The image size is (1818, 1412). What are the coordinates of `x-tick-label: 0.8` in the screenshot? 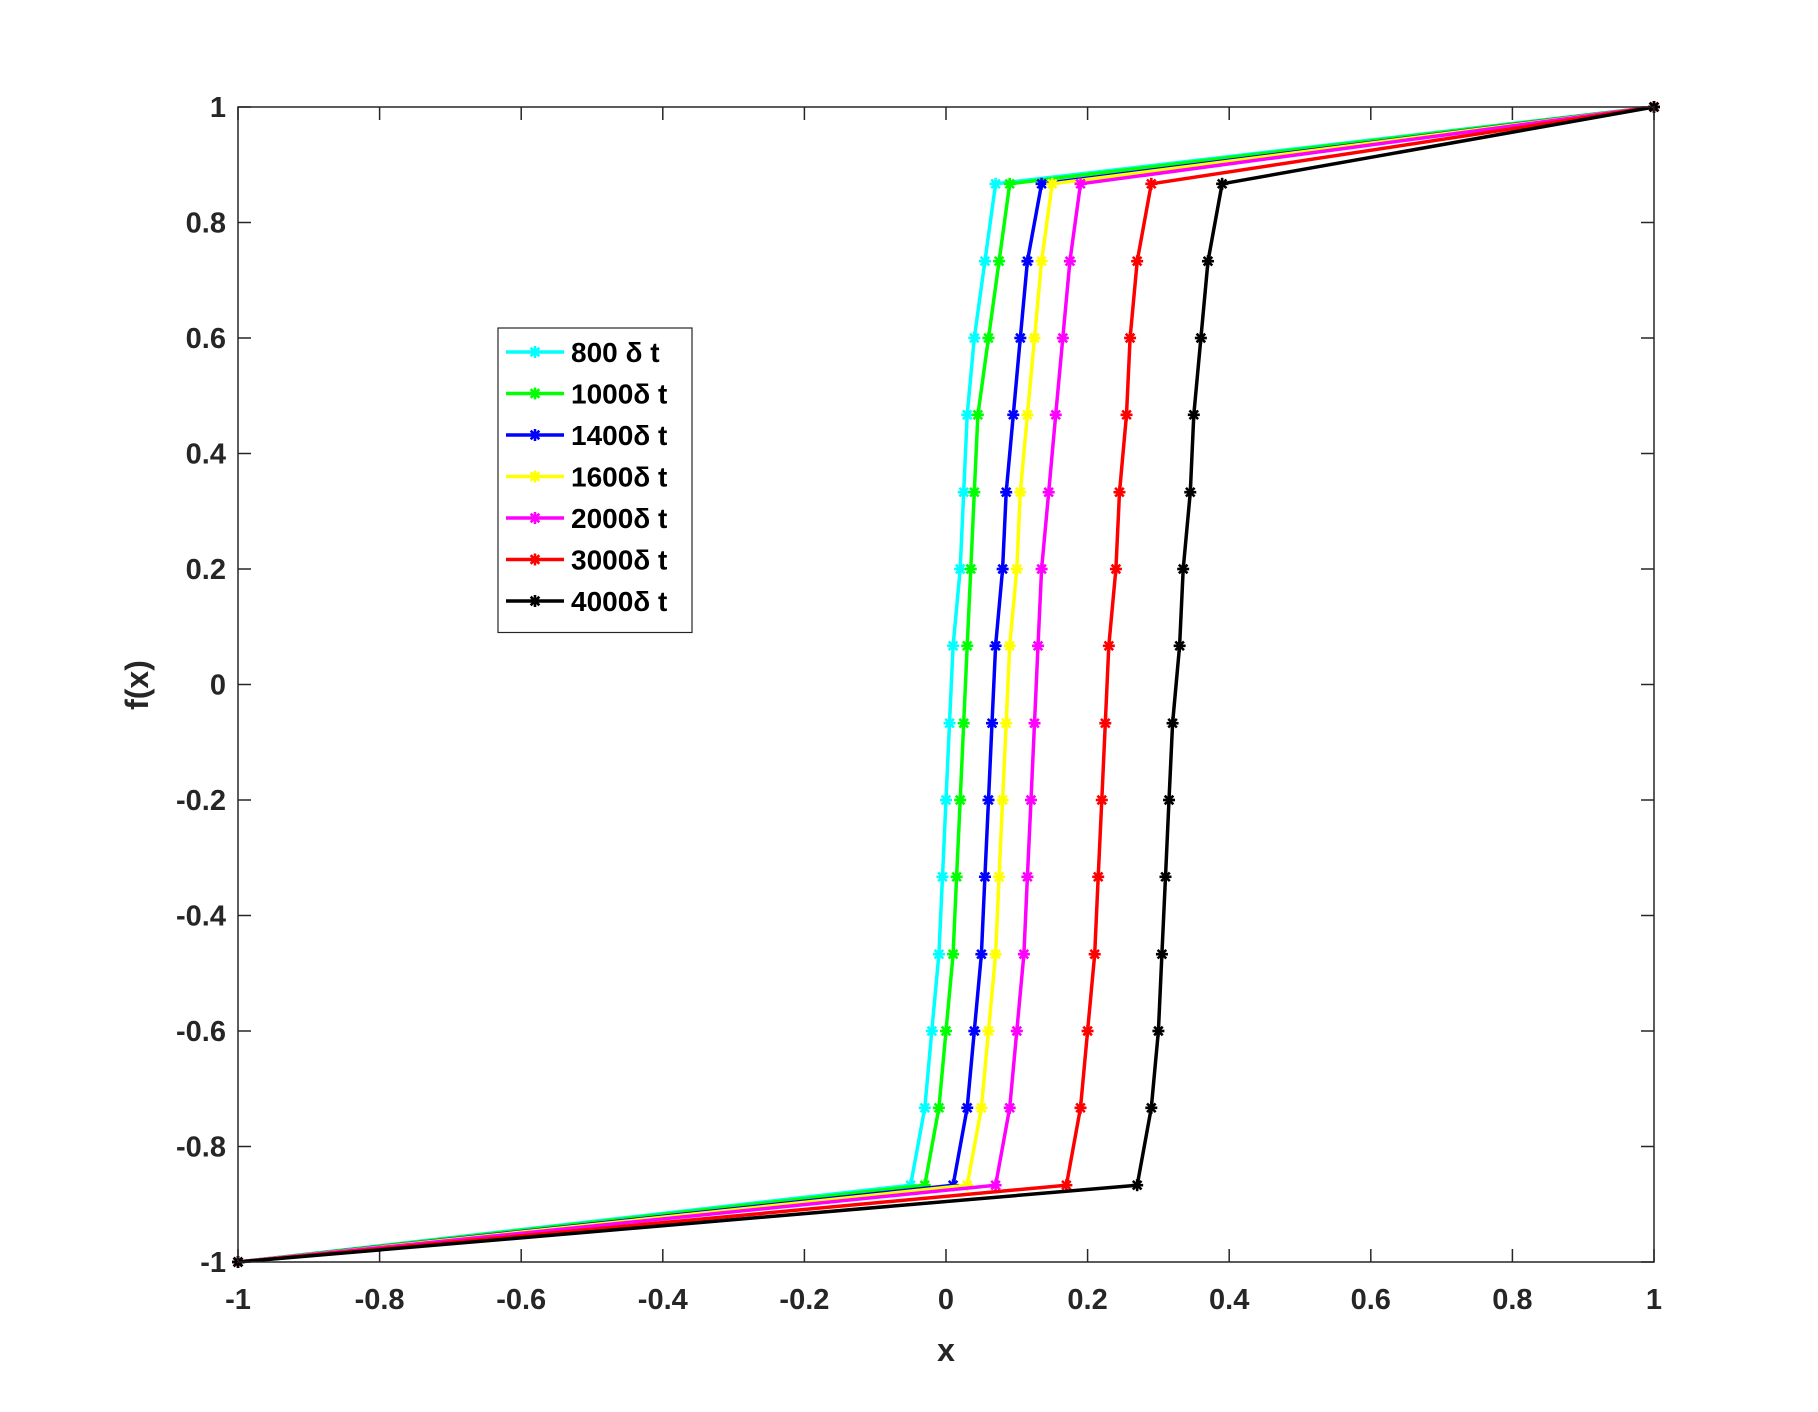 It's located at (1512, 1300).